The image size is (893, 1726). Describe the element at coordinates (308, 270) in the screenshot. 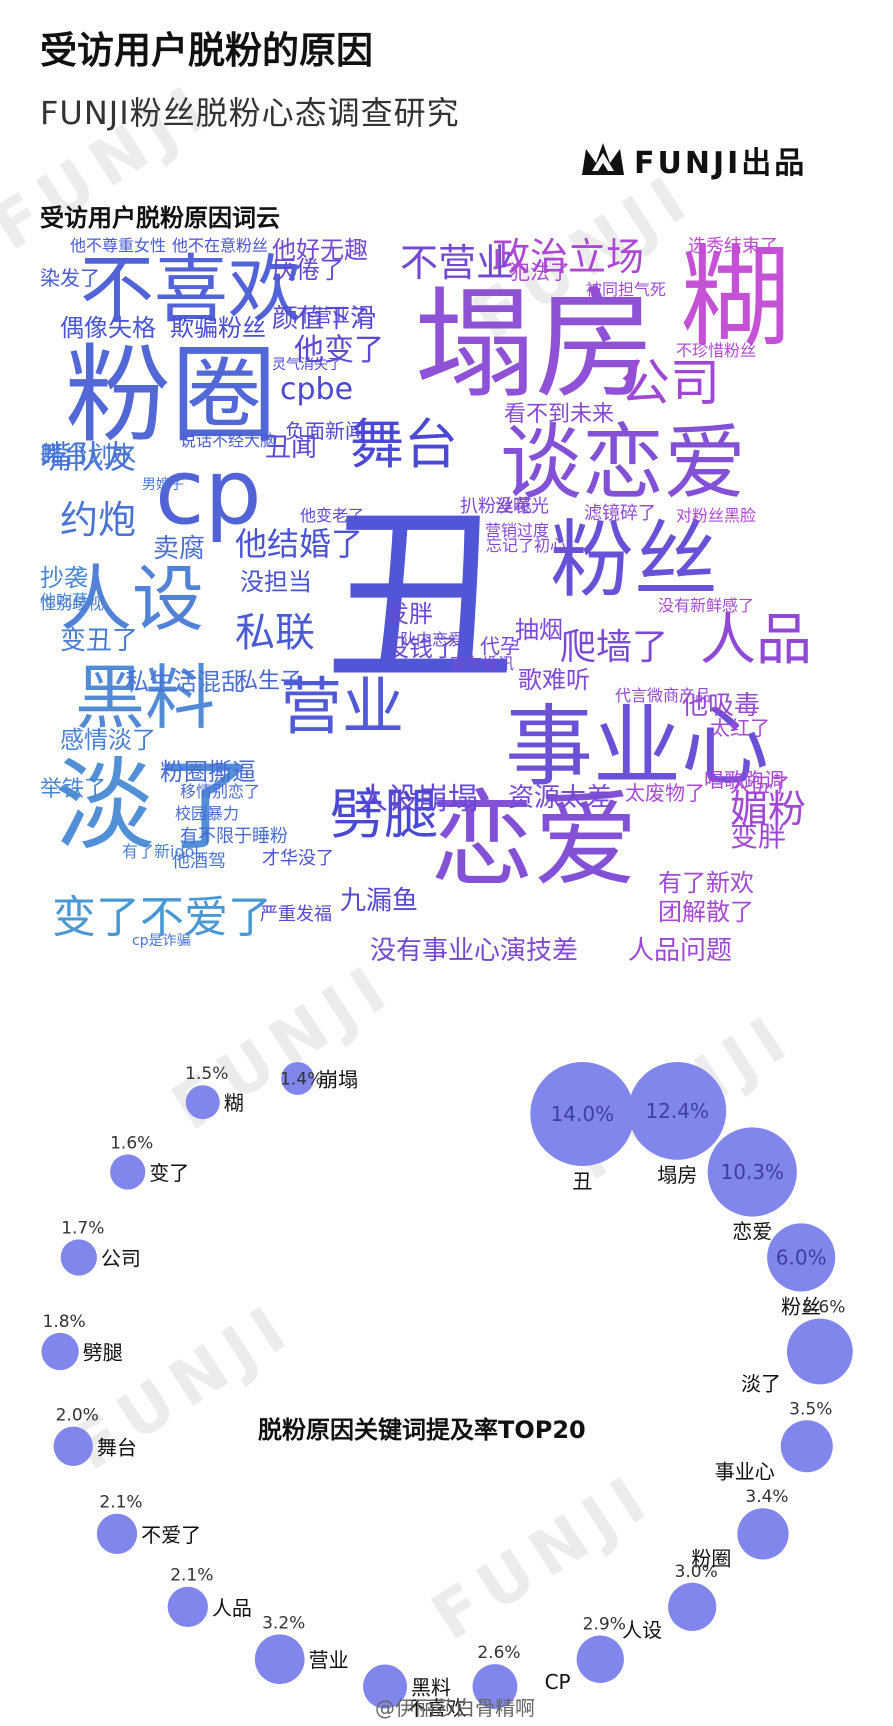

I see `wordcloud-word: 厌倦了` at that location.